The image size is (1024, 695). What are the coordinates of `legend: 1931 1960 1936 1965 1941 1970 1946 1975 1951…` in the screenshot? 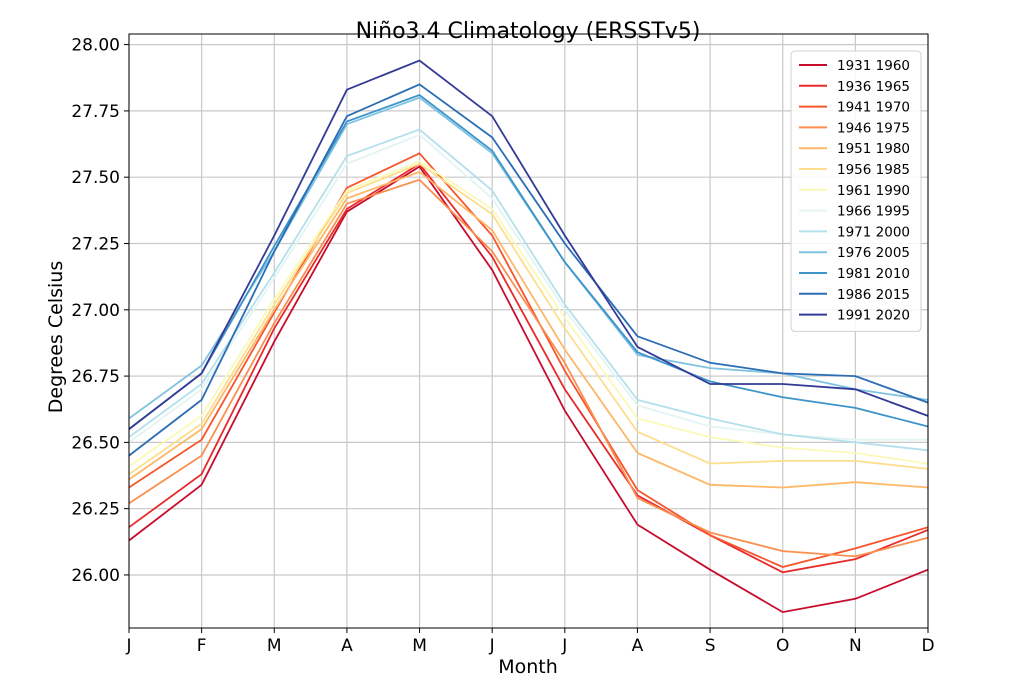 It's located at (856, 191).